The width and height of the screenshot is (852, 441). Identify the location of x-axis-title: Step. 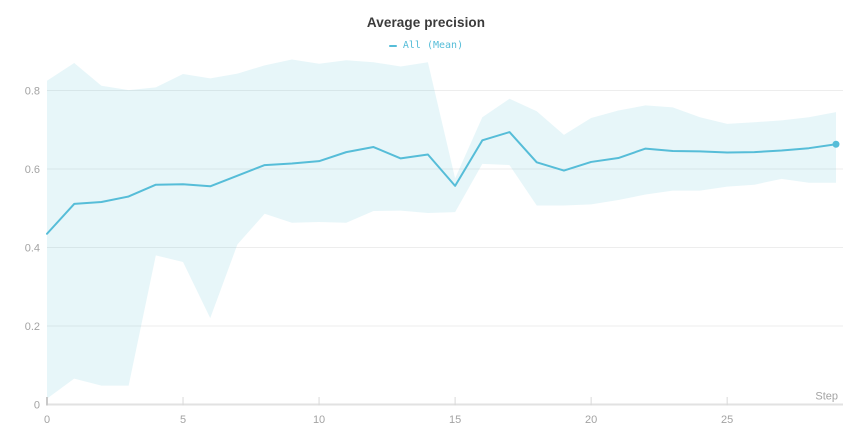
(826, 397).